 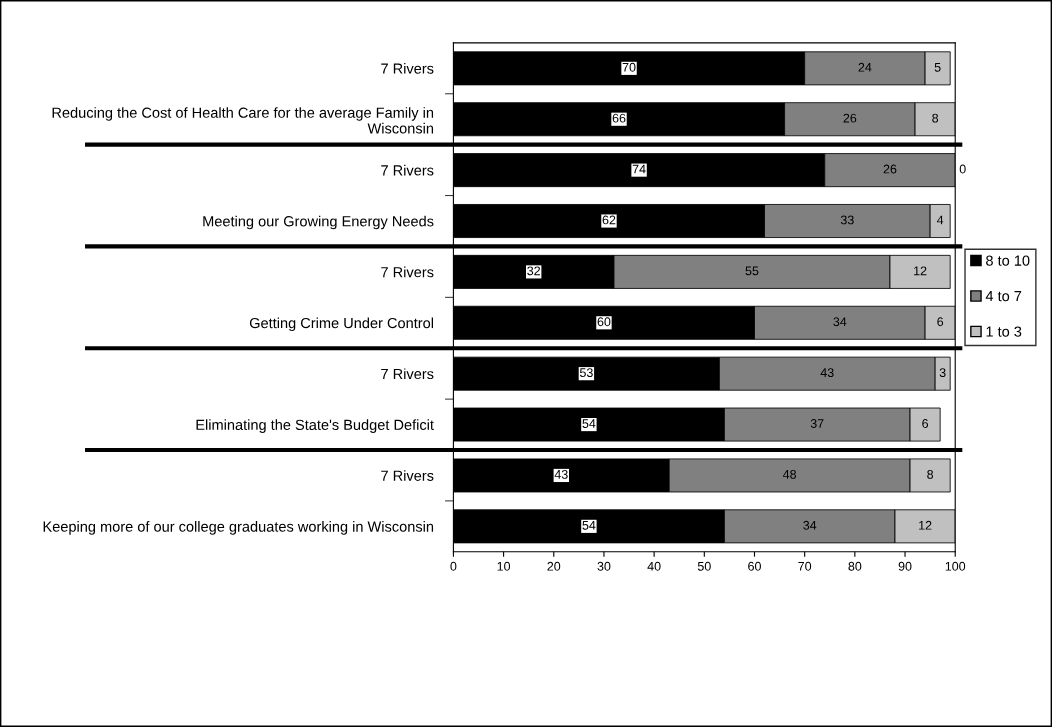 What do you see at coordinates (754, 566) in the screenshot?
I see `x-tick-label: 60` at bounding box center [754, 566].